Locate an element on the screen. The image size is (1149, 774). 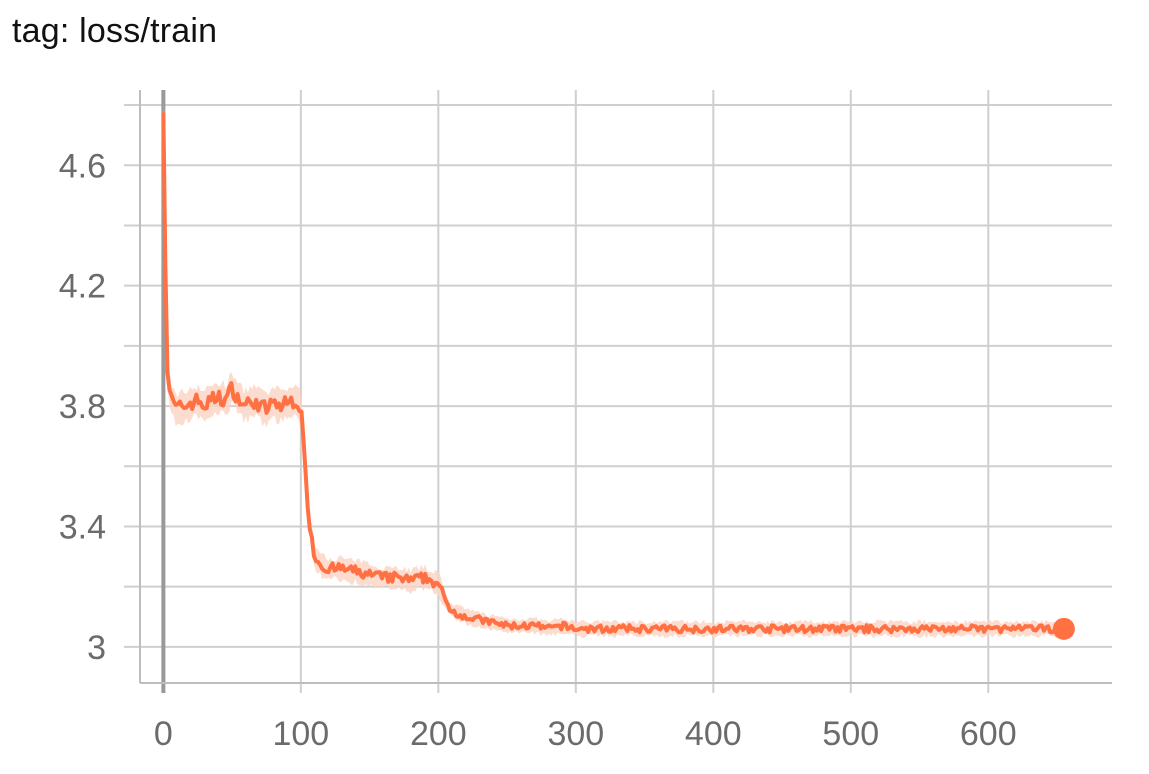
x-tick-label: 100 is located at coordinates (300, 734).